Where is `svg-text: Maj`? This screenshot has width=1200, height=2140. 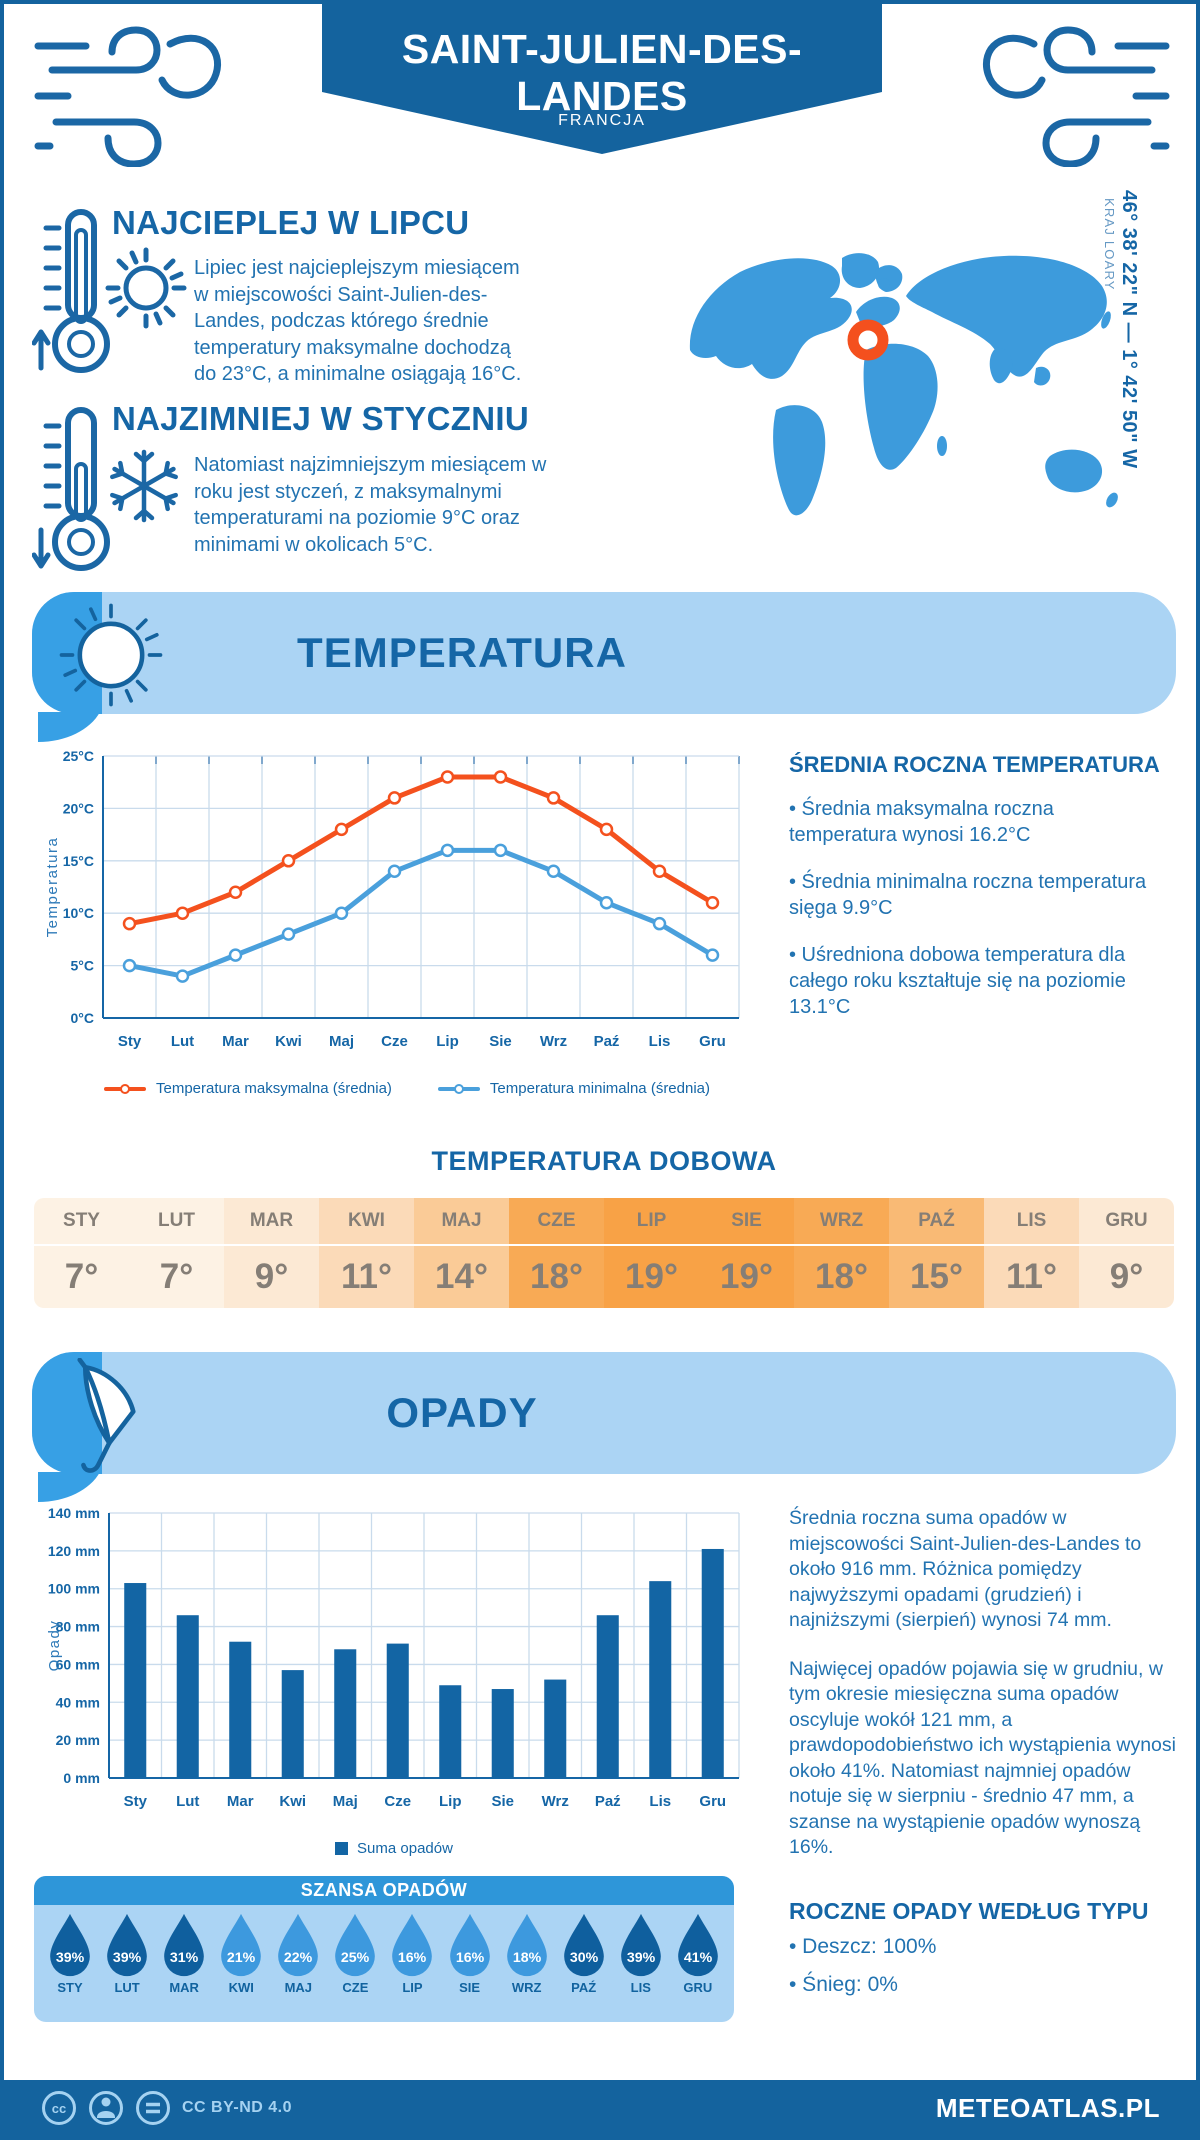 svg-text: Maj is located at coordinates (345, 1801).